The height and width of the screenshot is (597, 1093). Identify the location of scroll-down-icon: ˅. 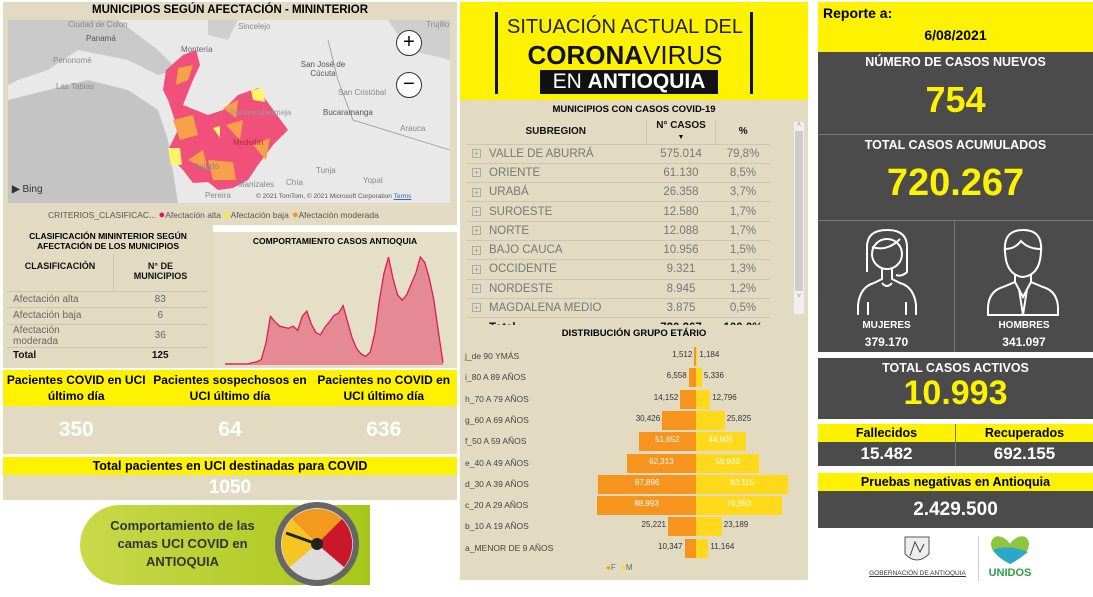
(799, 296).